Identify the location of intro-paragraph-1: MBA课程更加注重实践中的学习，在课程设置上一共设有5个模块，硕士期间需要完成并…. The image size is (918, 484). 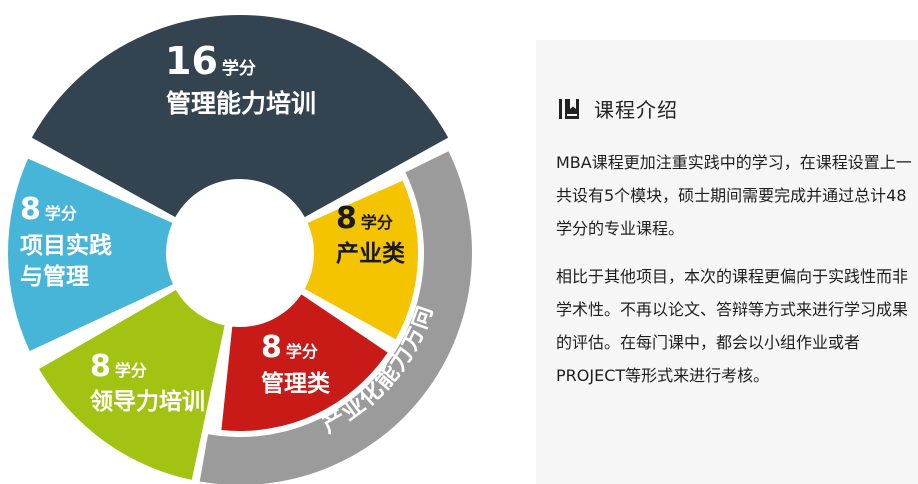
(734, 195).